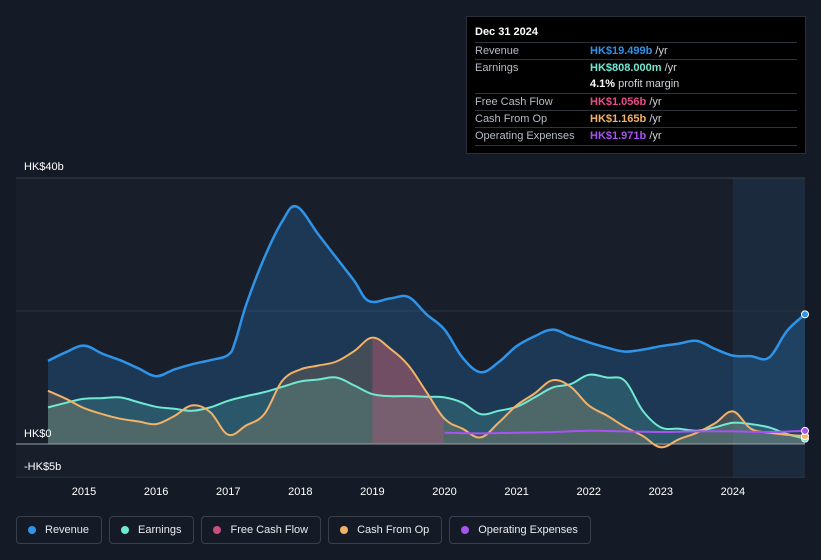  I want to click on tooltip-row-cfo: Cash From Op HK$1.165b /yr, so click(636, 119).